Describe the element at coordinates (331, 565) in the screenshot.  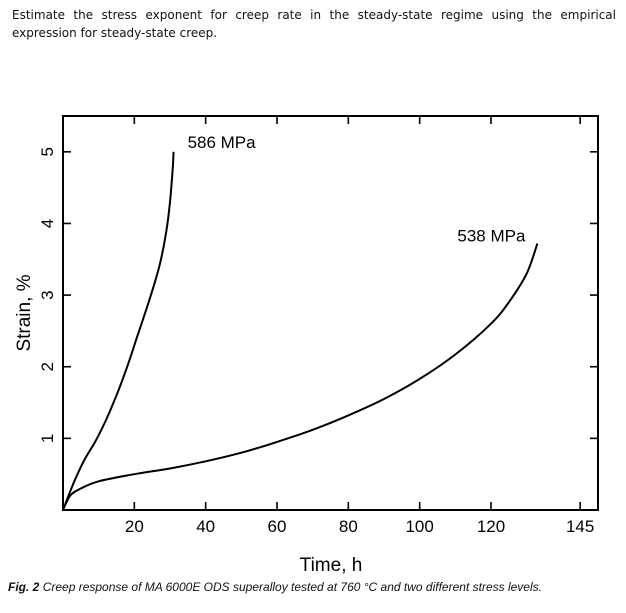
I see `x-axis-title: Time, h` at that location.